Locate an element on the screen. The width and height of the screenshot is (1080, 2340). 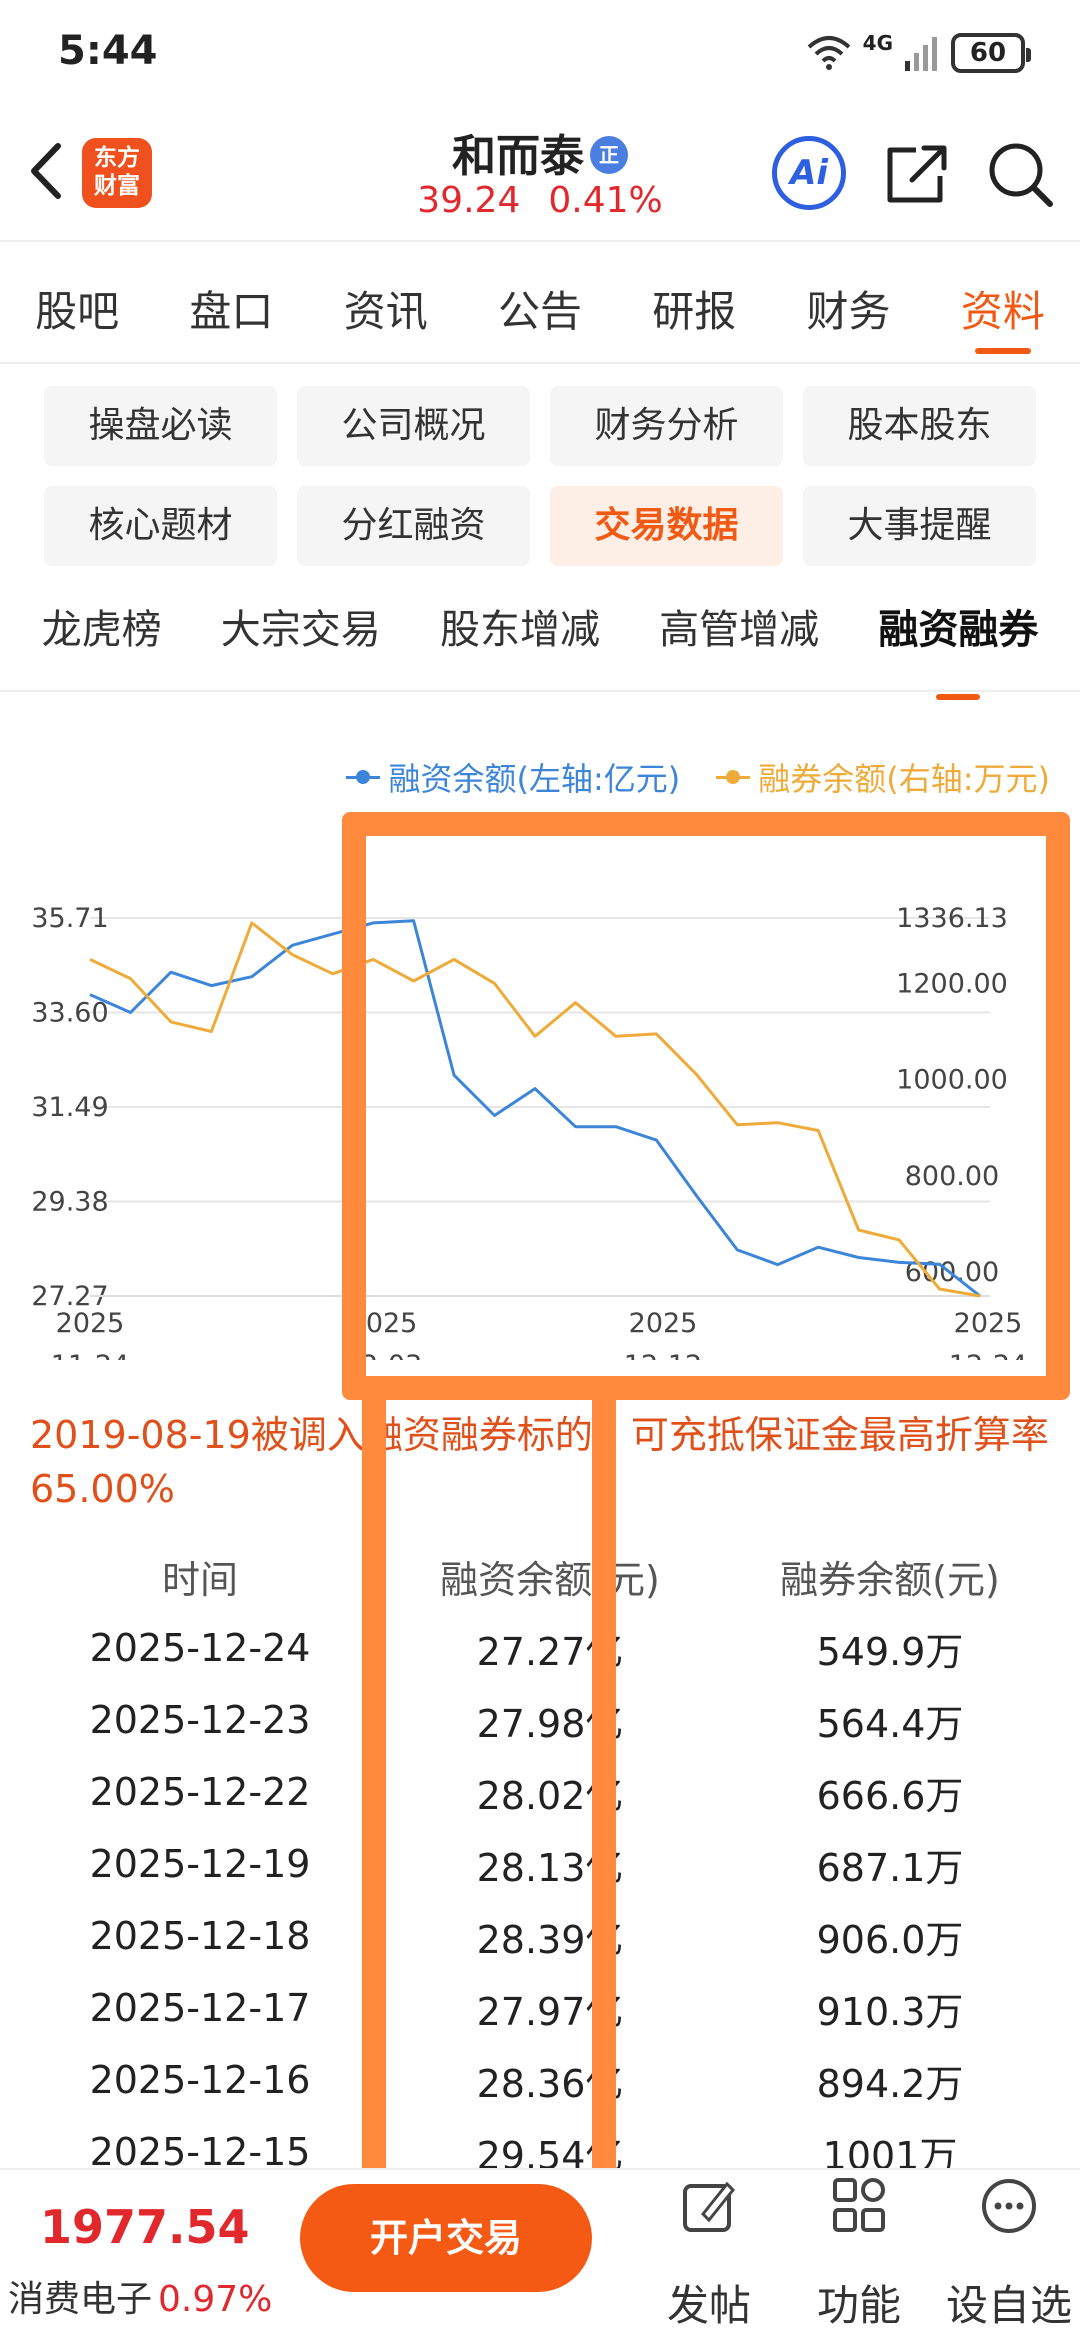
right-tick-label: 1000.00 is located at coordinates (952, 1080).